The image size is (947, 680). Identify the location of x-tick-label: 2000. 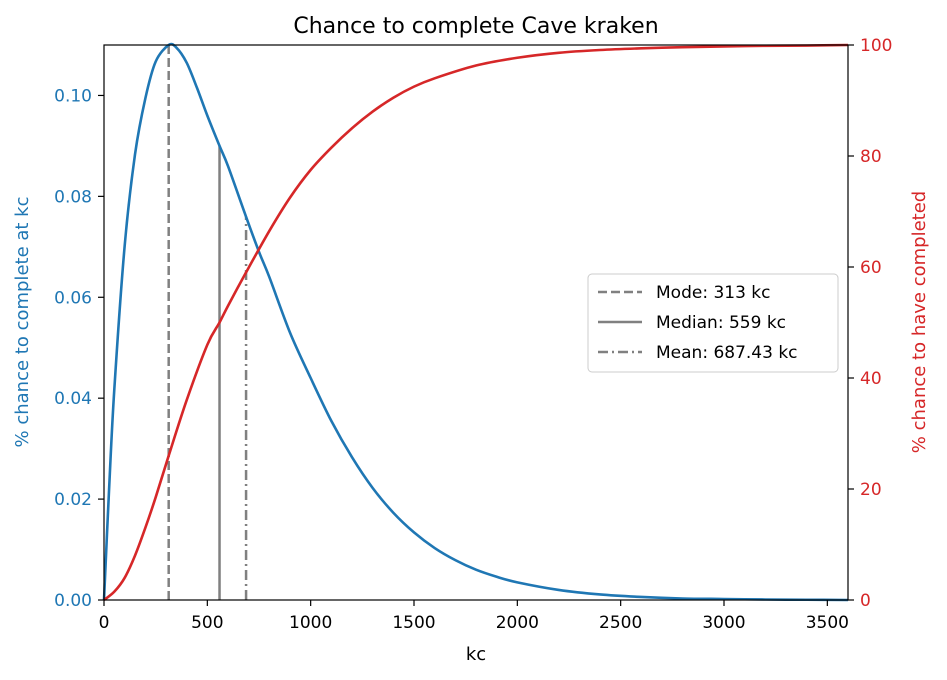
(517, 623).